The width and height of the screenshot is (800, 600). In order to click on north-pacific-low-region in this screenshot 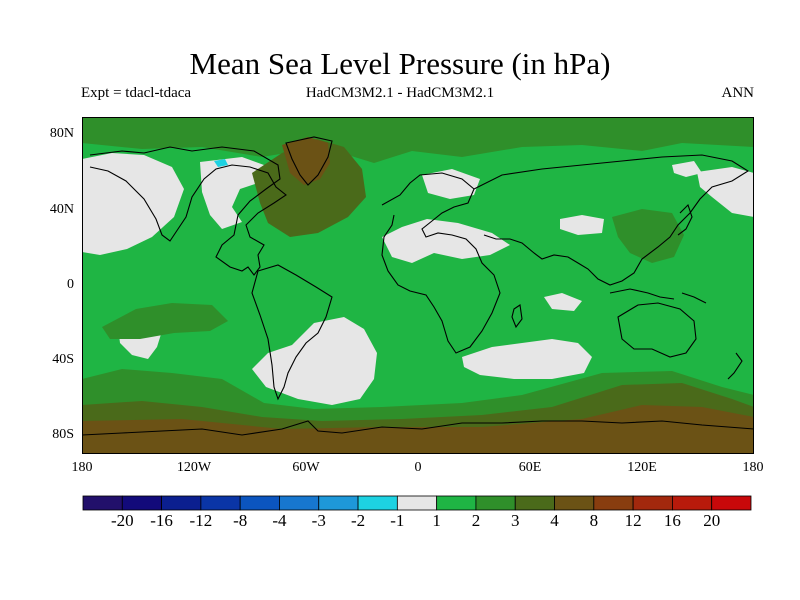, I will do `click(133, 204)`.